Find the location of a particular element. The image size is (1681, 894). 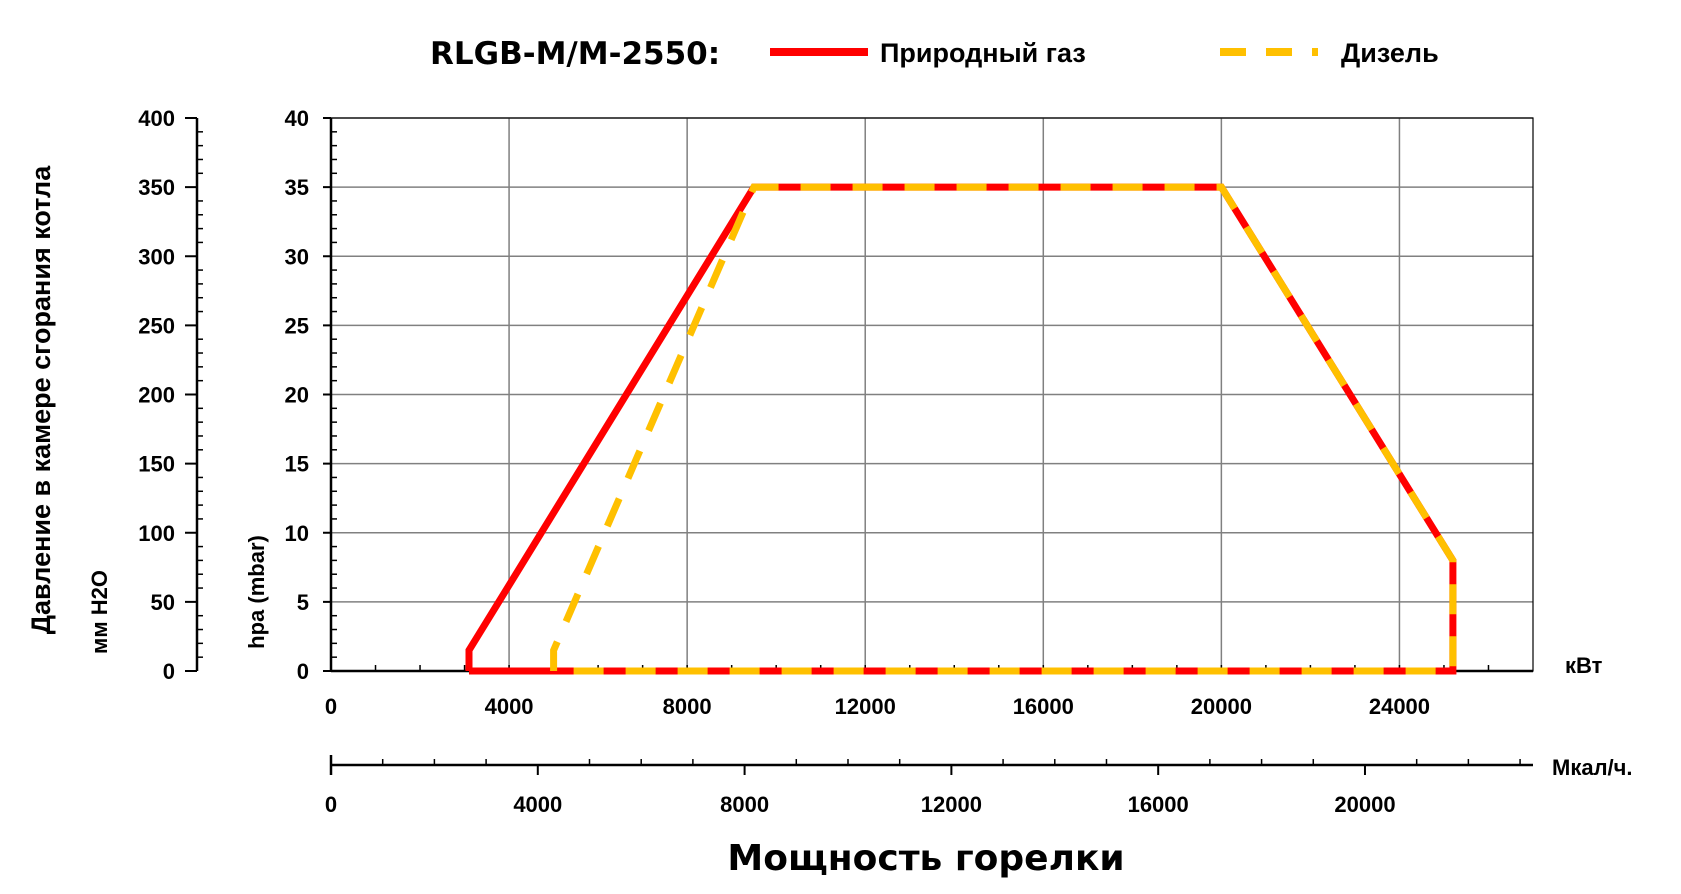

legend-label-diesel: Дизель is located at coordinates (1390, 53).